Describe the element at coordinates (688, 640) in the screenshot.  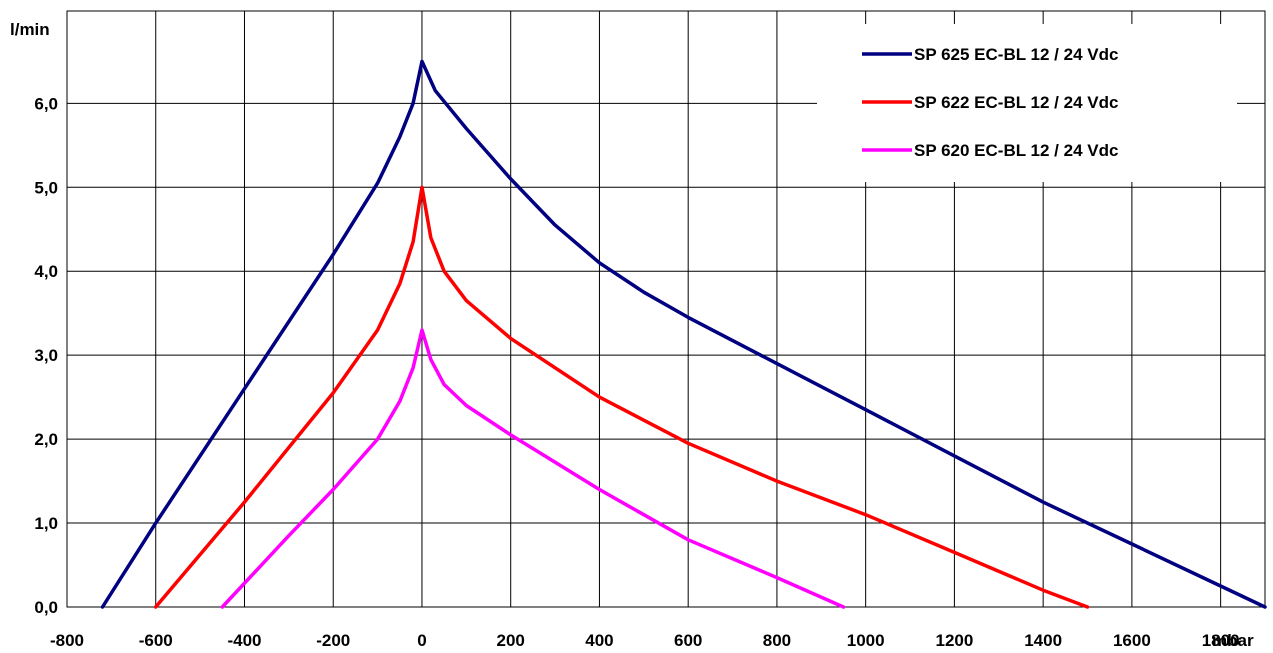
I see `x-tick-label: 600` at that location.